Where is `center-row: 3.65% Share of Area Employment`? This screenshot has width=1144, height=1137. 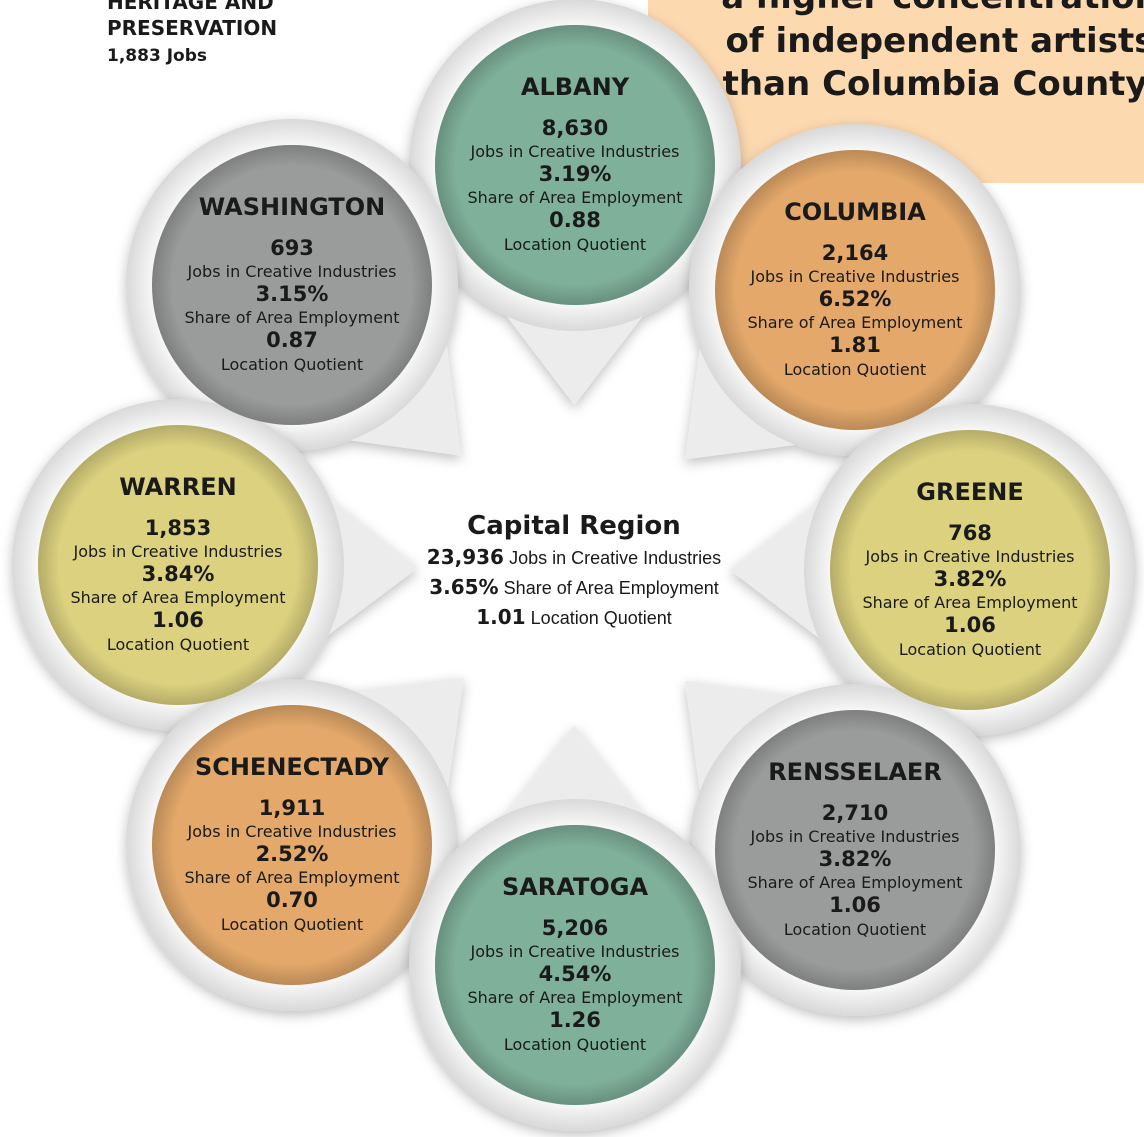
center-row: 3.65% Share of Area Employment is located at coordinates (574, 587).